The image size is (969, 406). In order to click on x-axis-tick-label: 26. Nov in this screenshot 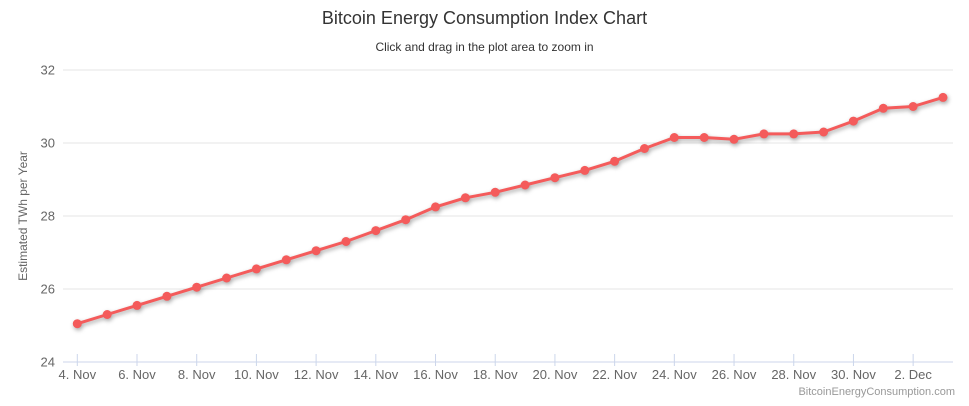, I will do `click(734, 374)`.